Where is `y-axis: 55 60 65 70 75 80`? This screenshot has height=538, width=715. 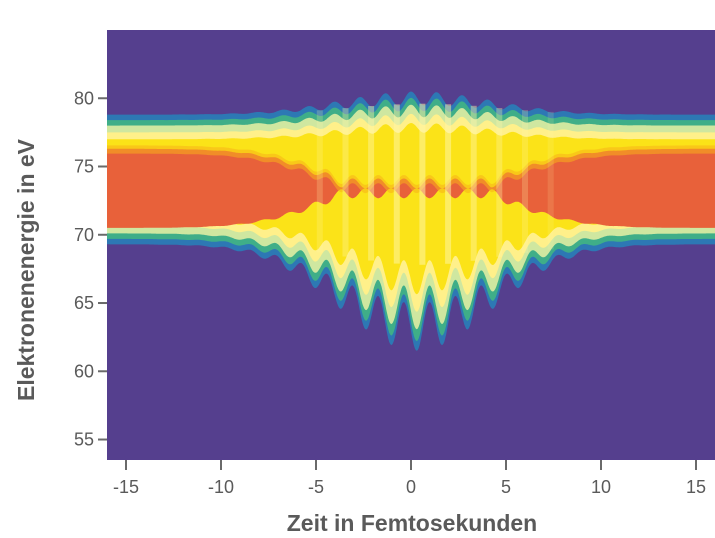
y-axis: 55 60 65 70 75 80 is located at coordinates (90, 269).